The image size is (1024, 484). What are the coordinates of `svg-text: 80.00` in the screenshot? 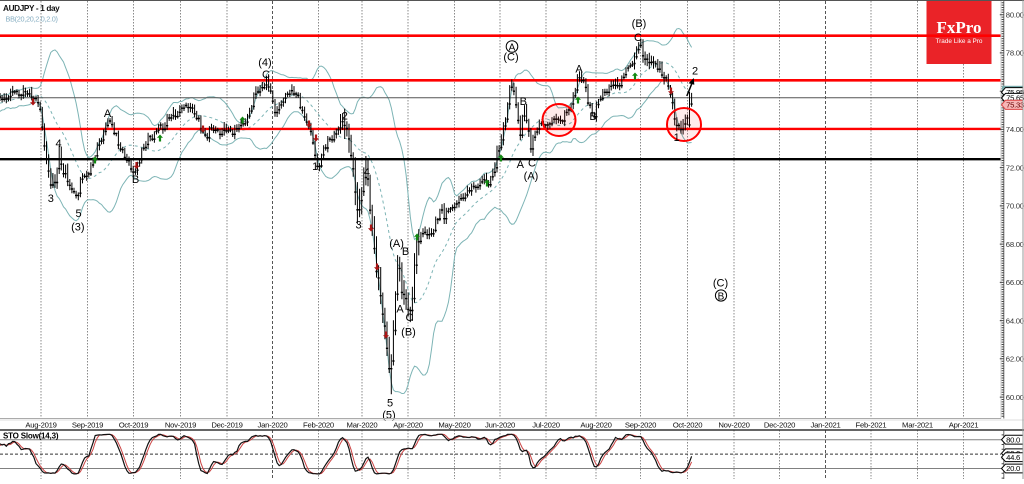 It's located at (1015, 14).